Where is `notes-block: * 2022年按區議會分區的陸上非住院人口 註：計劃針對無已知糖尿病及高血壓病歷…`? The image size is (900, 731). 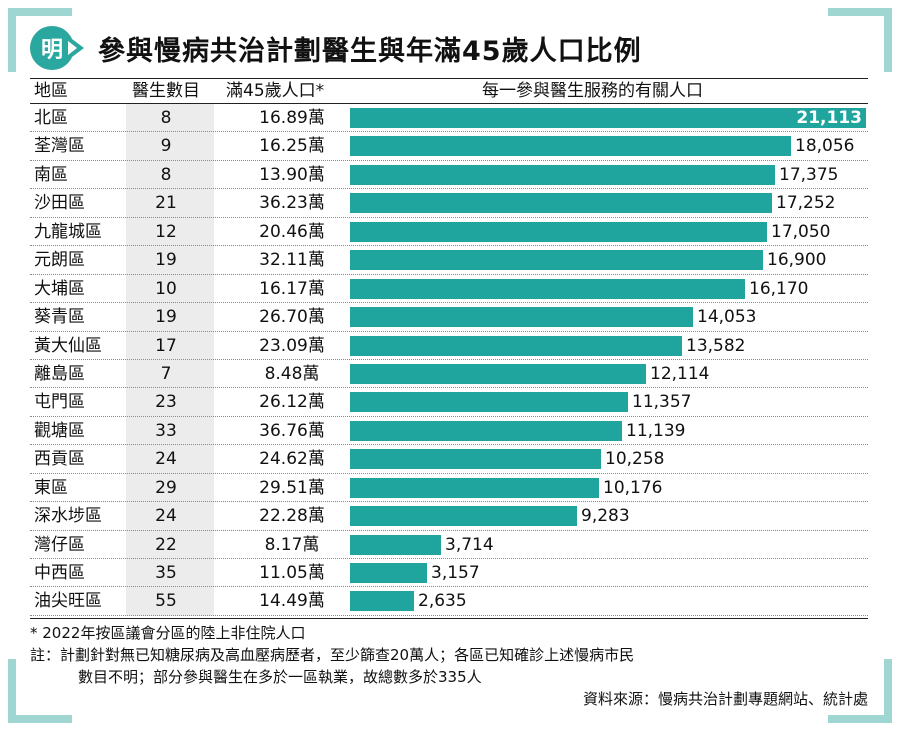
notes-block: * 2022年按區議會分區的陸上非住院人口 註：計劃針對無已知糖尿病及高血壓病歷… is located at coordinates (332, 655).